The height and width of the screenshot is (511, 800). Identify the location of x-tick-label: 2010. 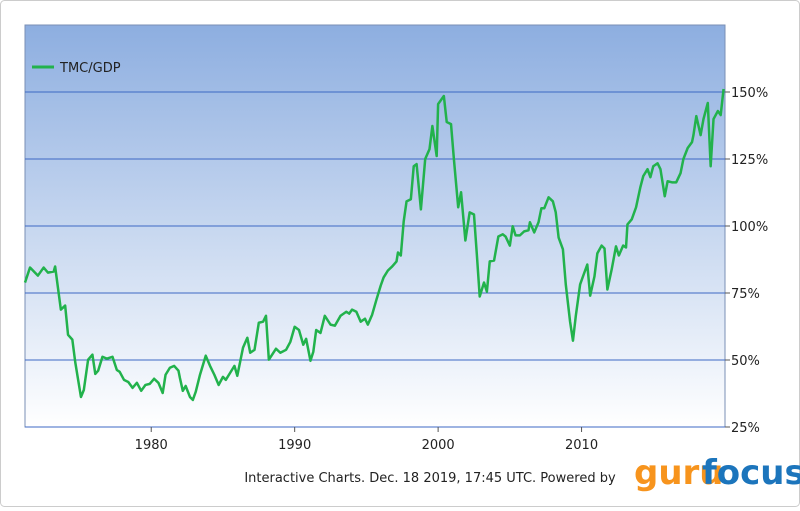
(581, 445).